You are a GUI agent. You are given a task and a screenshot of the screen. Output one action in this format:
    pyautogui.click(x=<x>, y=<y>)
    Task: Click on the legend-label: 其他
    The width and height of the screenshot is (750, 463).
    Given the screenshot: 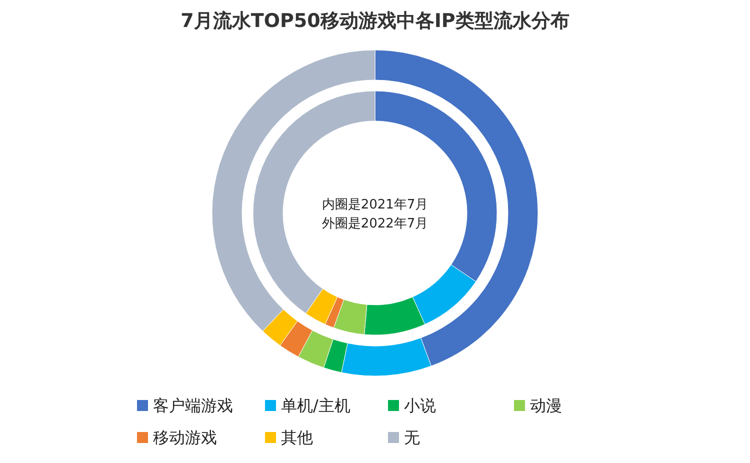 What is the action you would take?
    pyautogui.click(x=297, y=437)
    